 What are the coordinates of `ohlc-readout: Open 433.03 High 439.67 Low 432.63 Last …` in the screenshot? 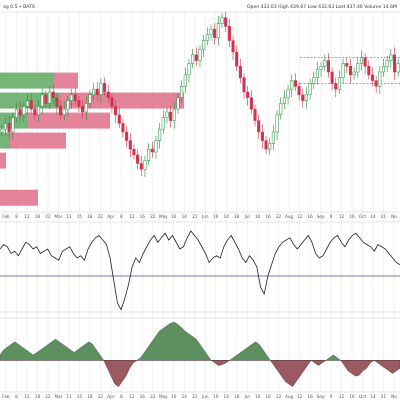 It's located at (322, 7).